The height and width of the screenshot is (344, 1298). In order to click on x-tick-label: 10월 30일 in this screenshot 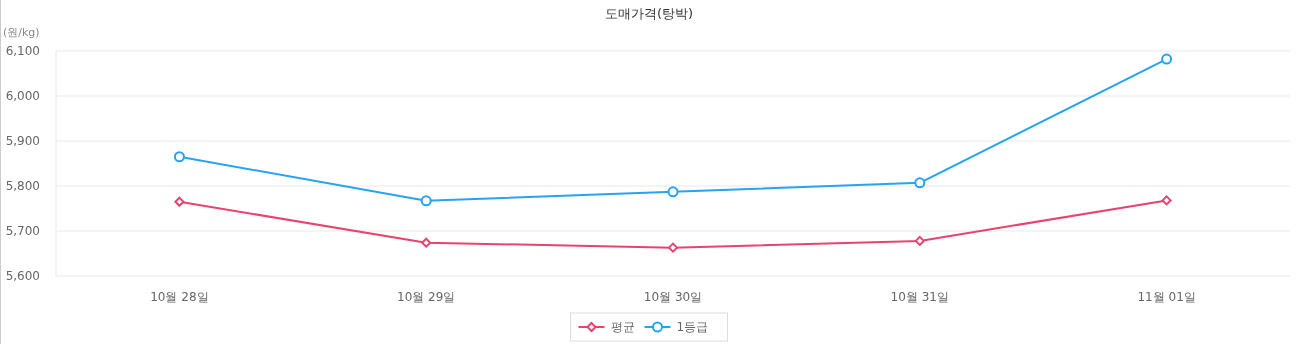, I will do `click(673, 297)`.